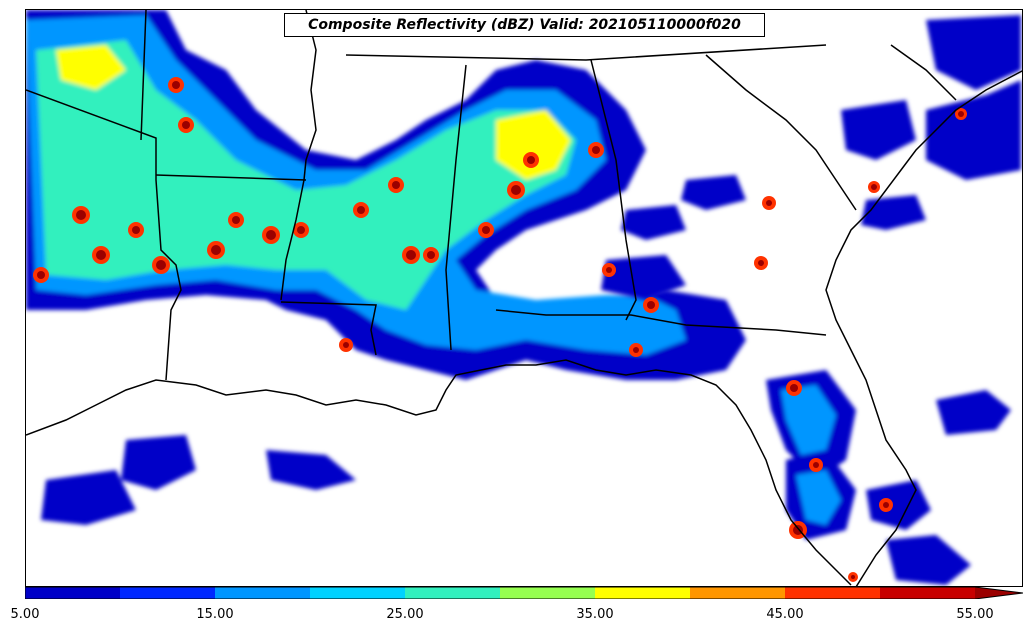 The width and height of the screenshot is (1033, 633). I want to click on border-arkansas-missouri, so click(143, 75).